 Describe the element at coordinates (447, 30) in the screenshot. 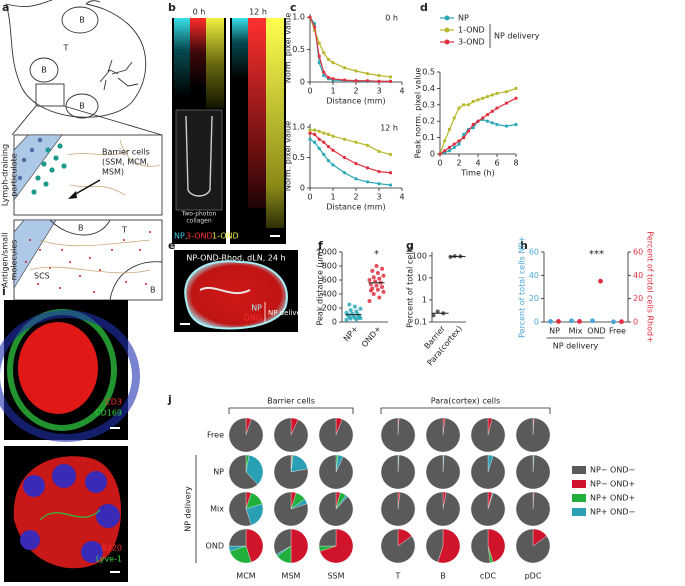

I see `legend-marker` at that location.